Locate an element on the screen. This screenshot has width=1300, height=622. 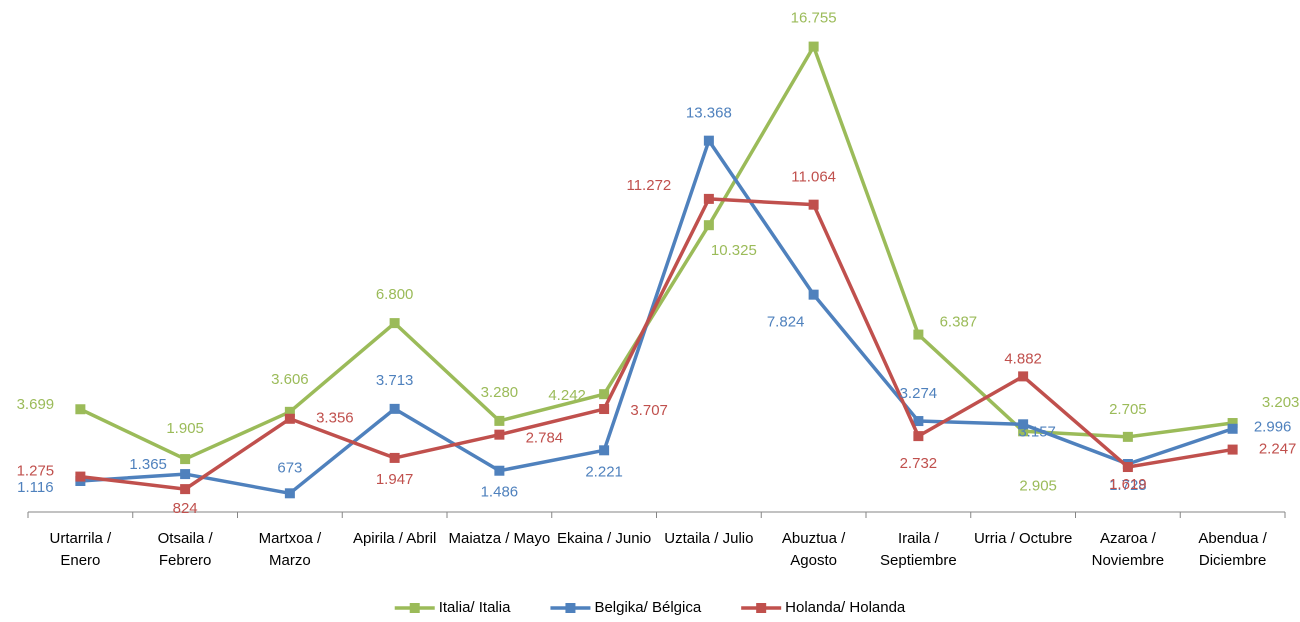
data-label: 13.368 is located at coordinates (709, 113).